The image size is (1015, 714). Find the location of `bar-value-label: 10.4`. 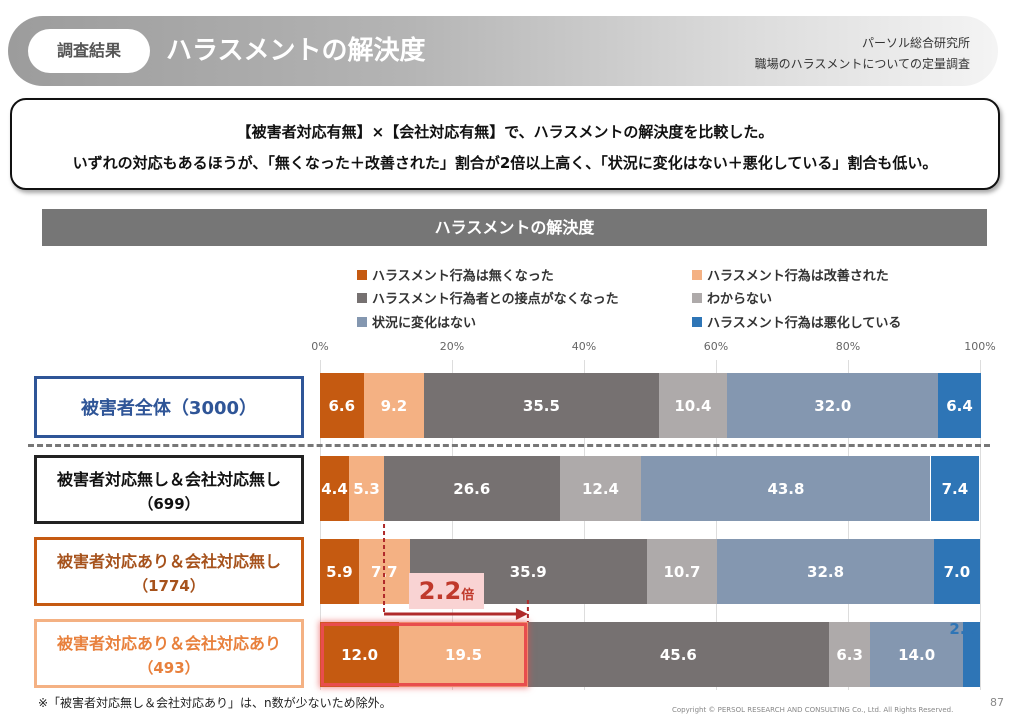

bar-value-label: 10.4 is located at coordinates (693, 405).